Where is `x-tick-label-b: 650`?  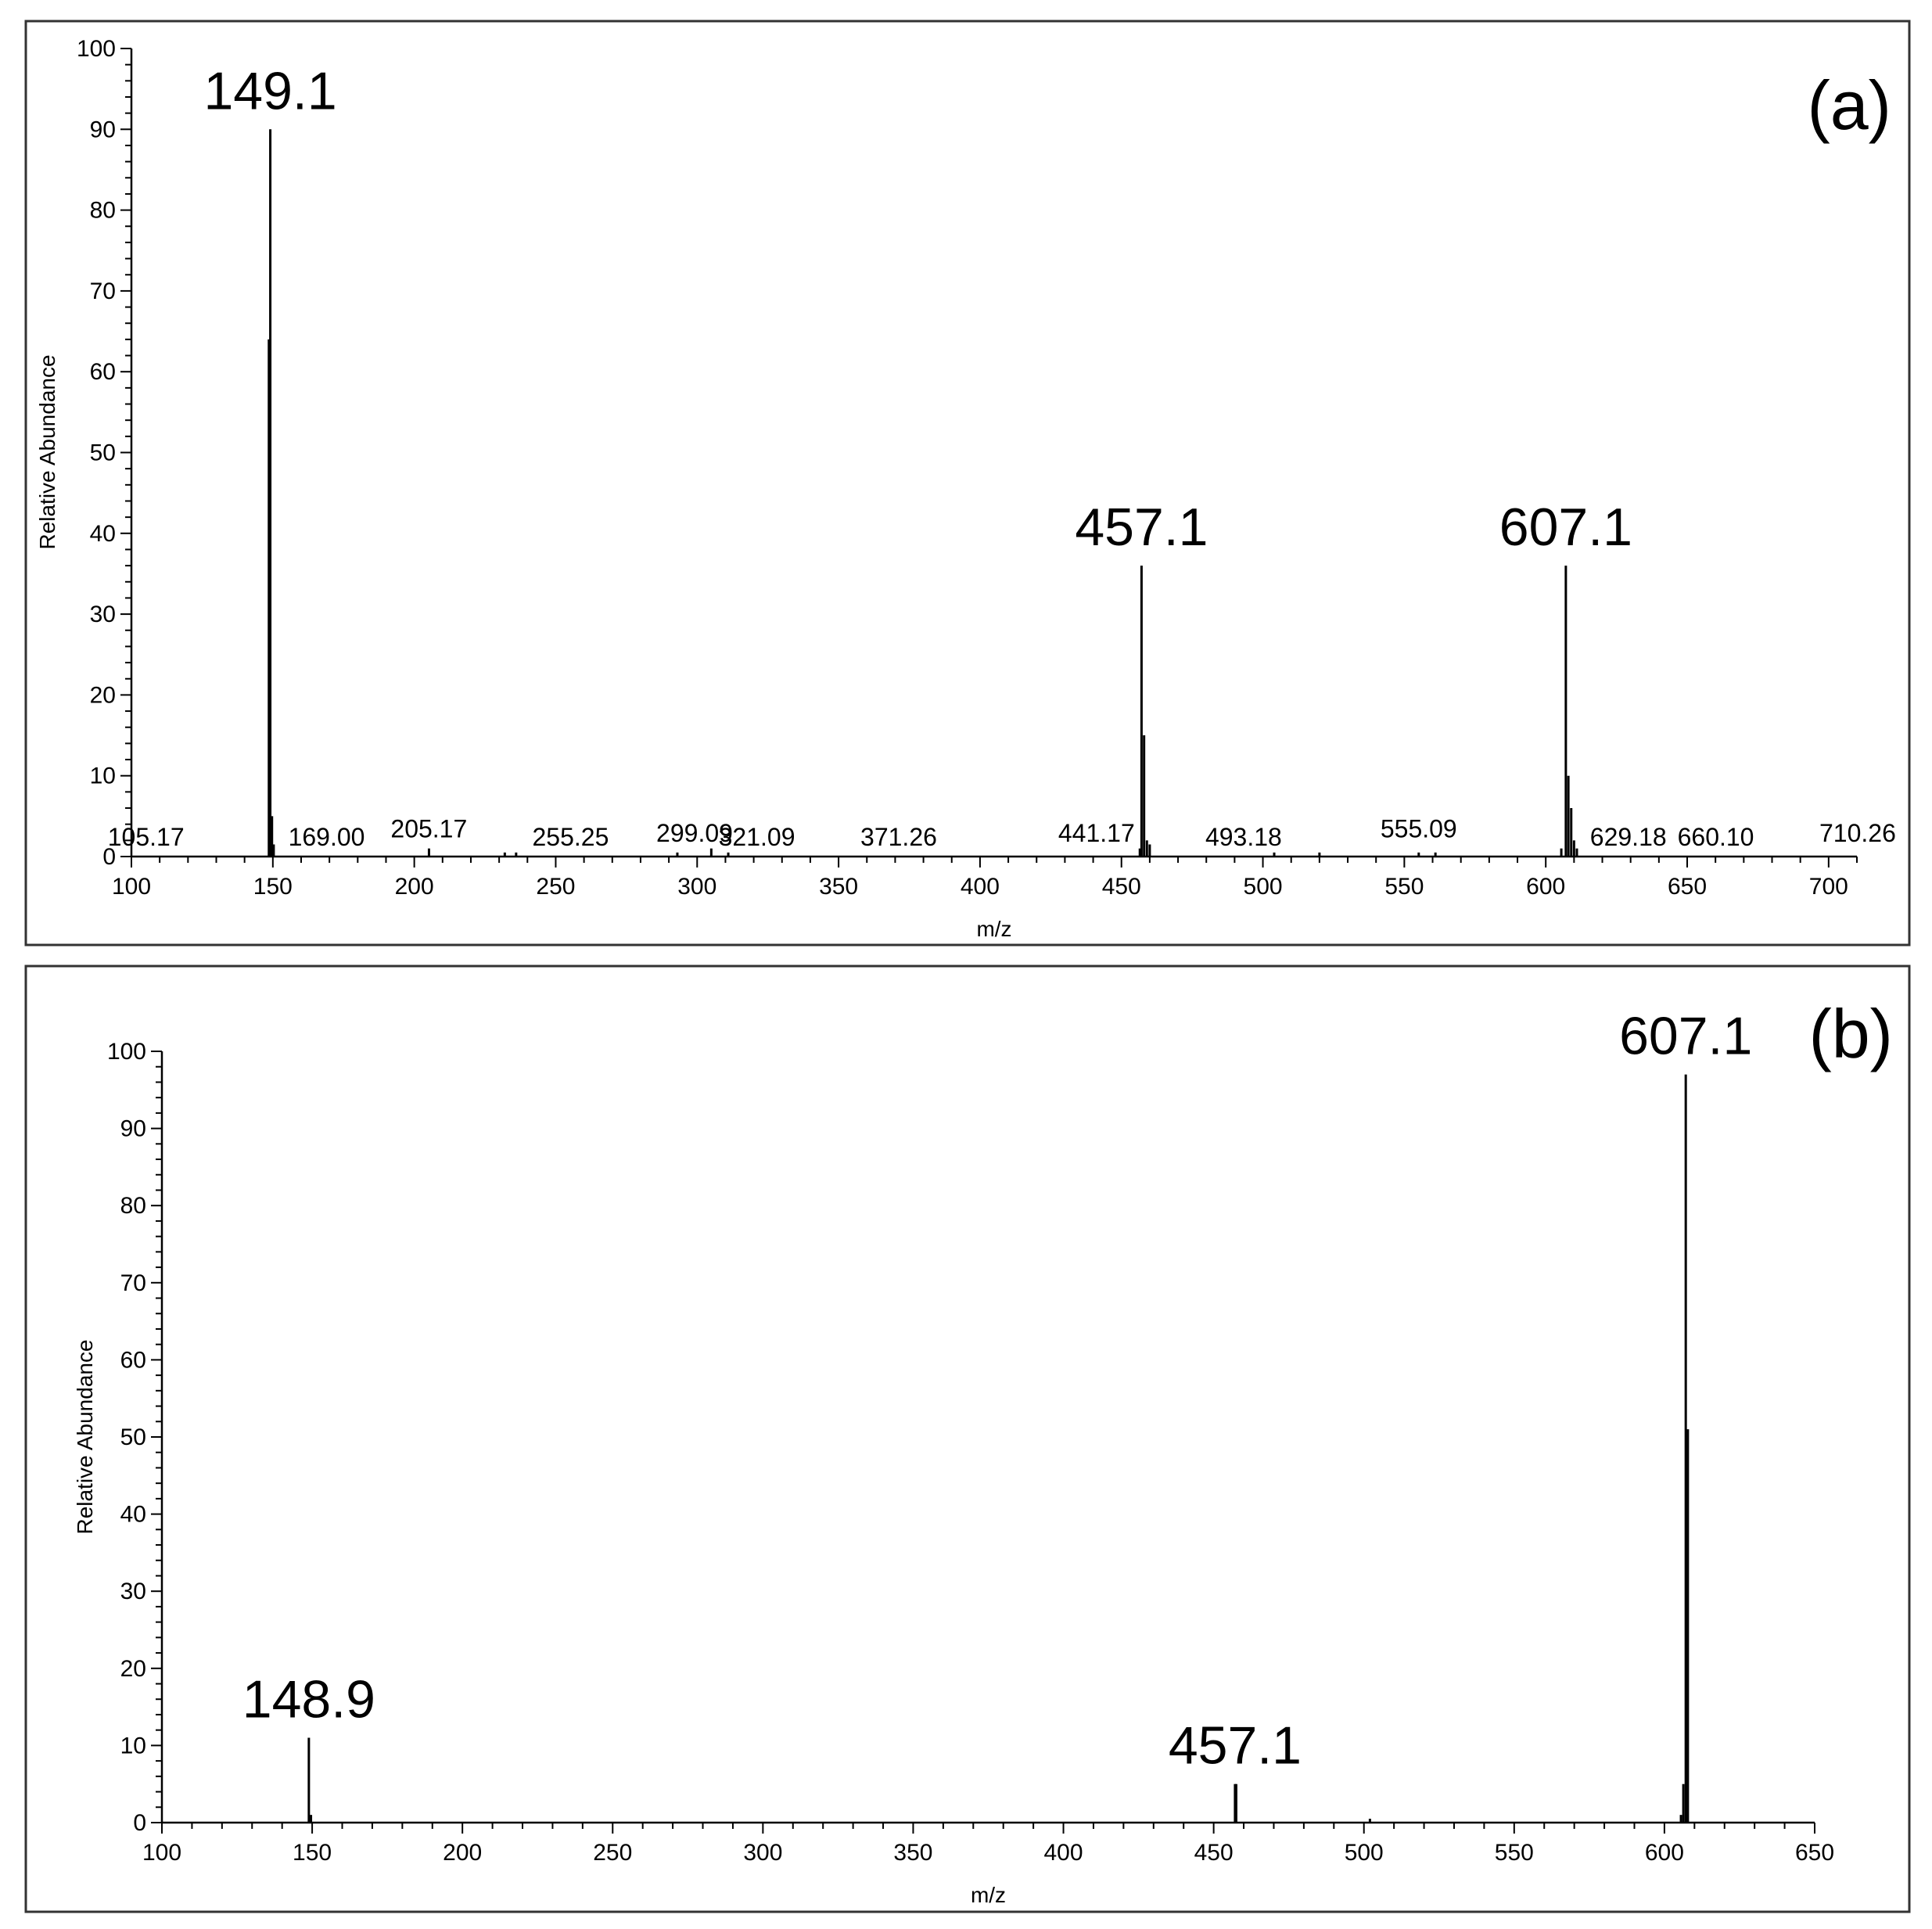 x-tick-label-b: 650 is located at coordinates (1815, 1853).